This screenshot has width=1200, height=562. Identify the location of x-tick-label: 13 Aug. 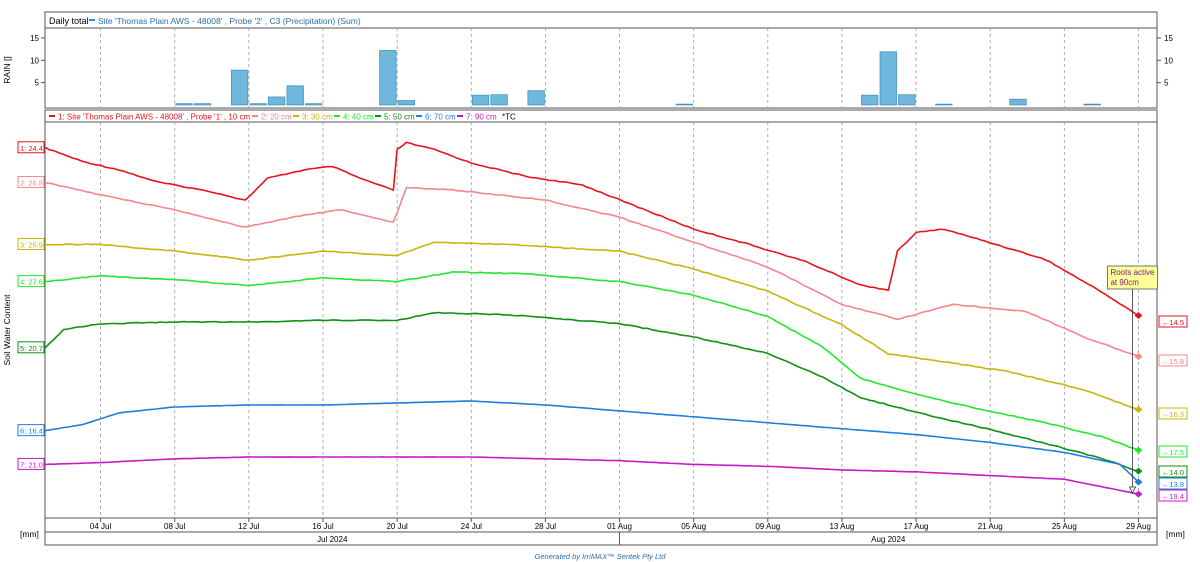
(841, 526).